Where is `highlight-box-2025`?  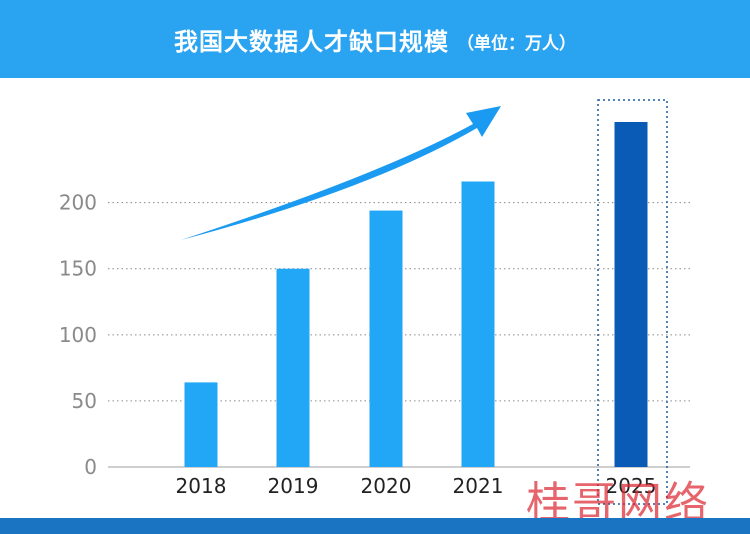
highlight-box-2025 is located at coordinates (632, 302).